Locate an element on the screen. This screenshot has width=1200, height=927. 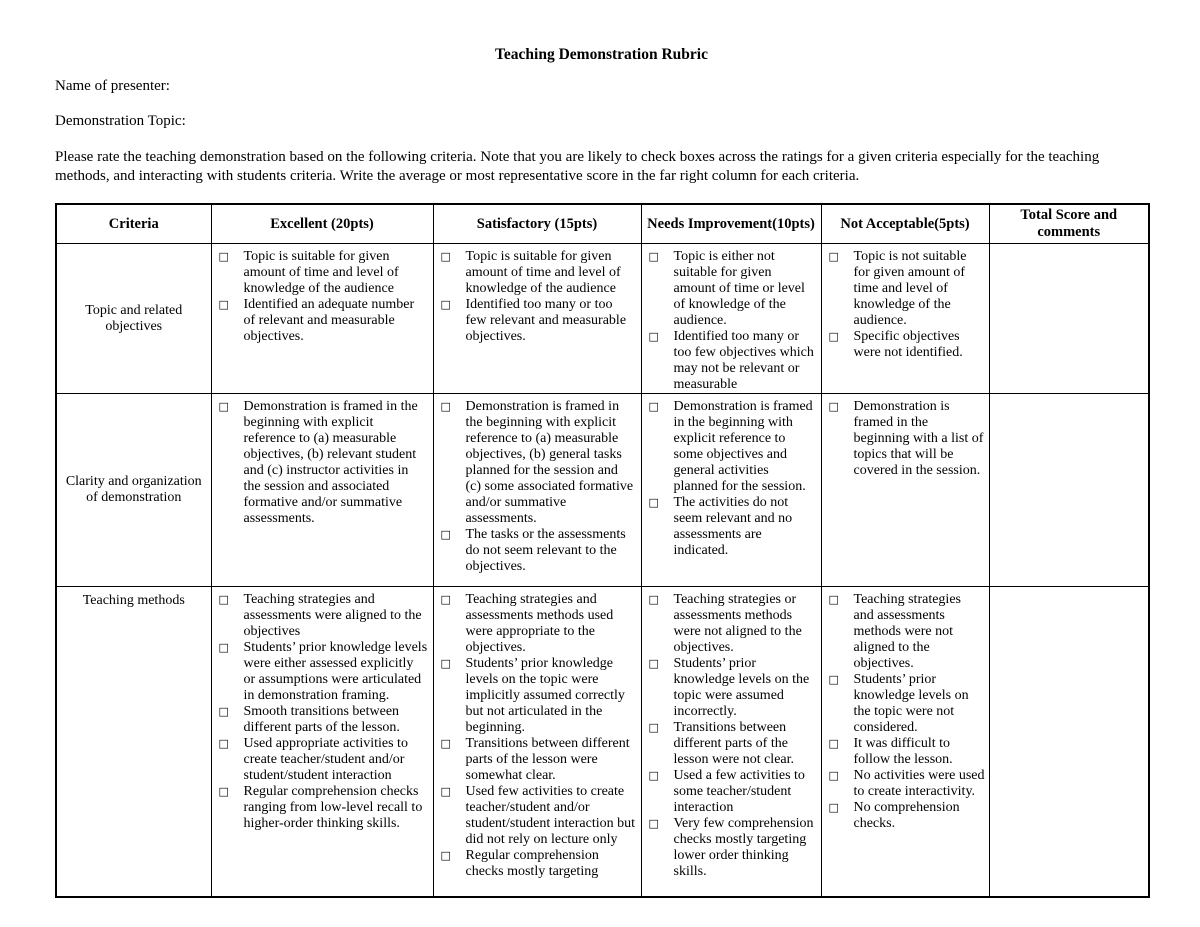
checklist-item-text: It was difficult to follow the lesson. is located at coordinates (903, 751).